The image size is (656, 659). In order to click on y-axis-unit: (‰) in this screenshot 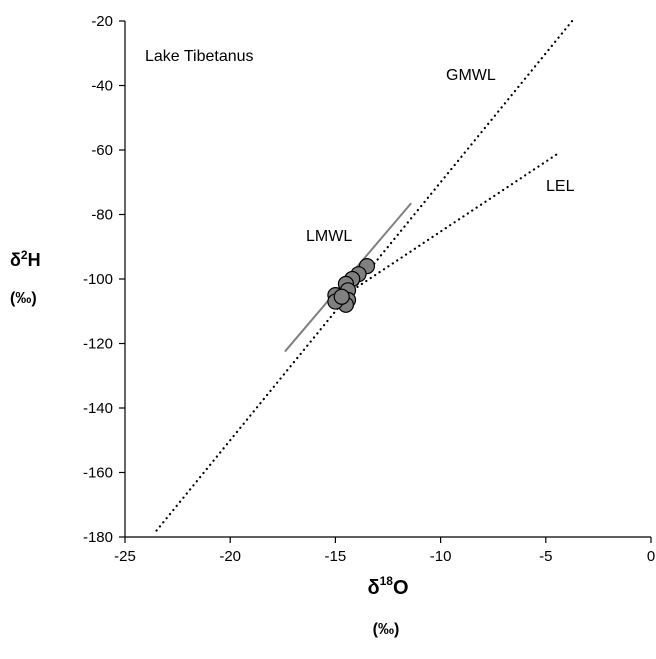, I will do `click(23, 298)`.